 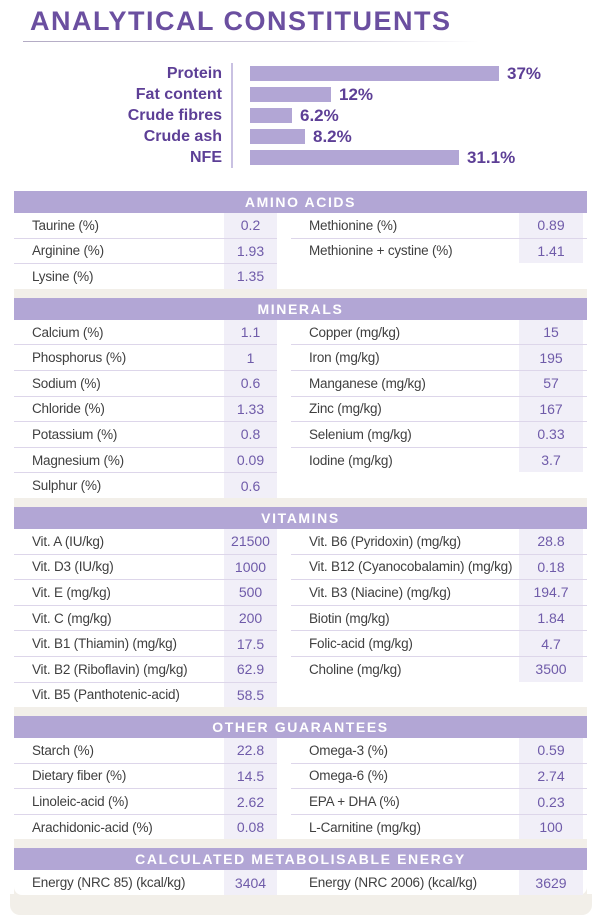 I want to click on row-label: Arachidonic-acid (%), so click(x=92, y=827).